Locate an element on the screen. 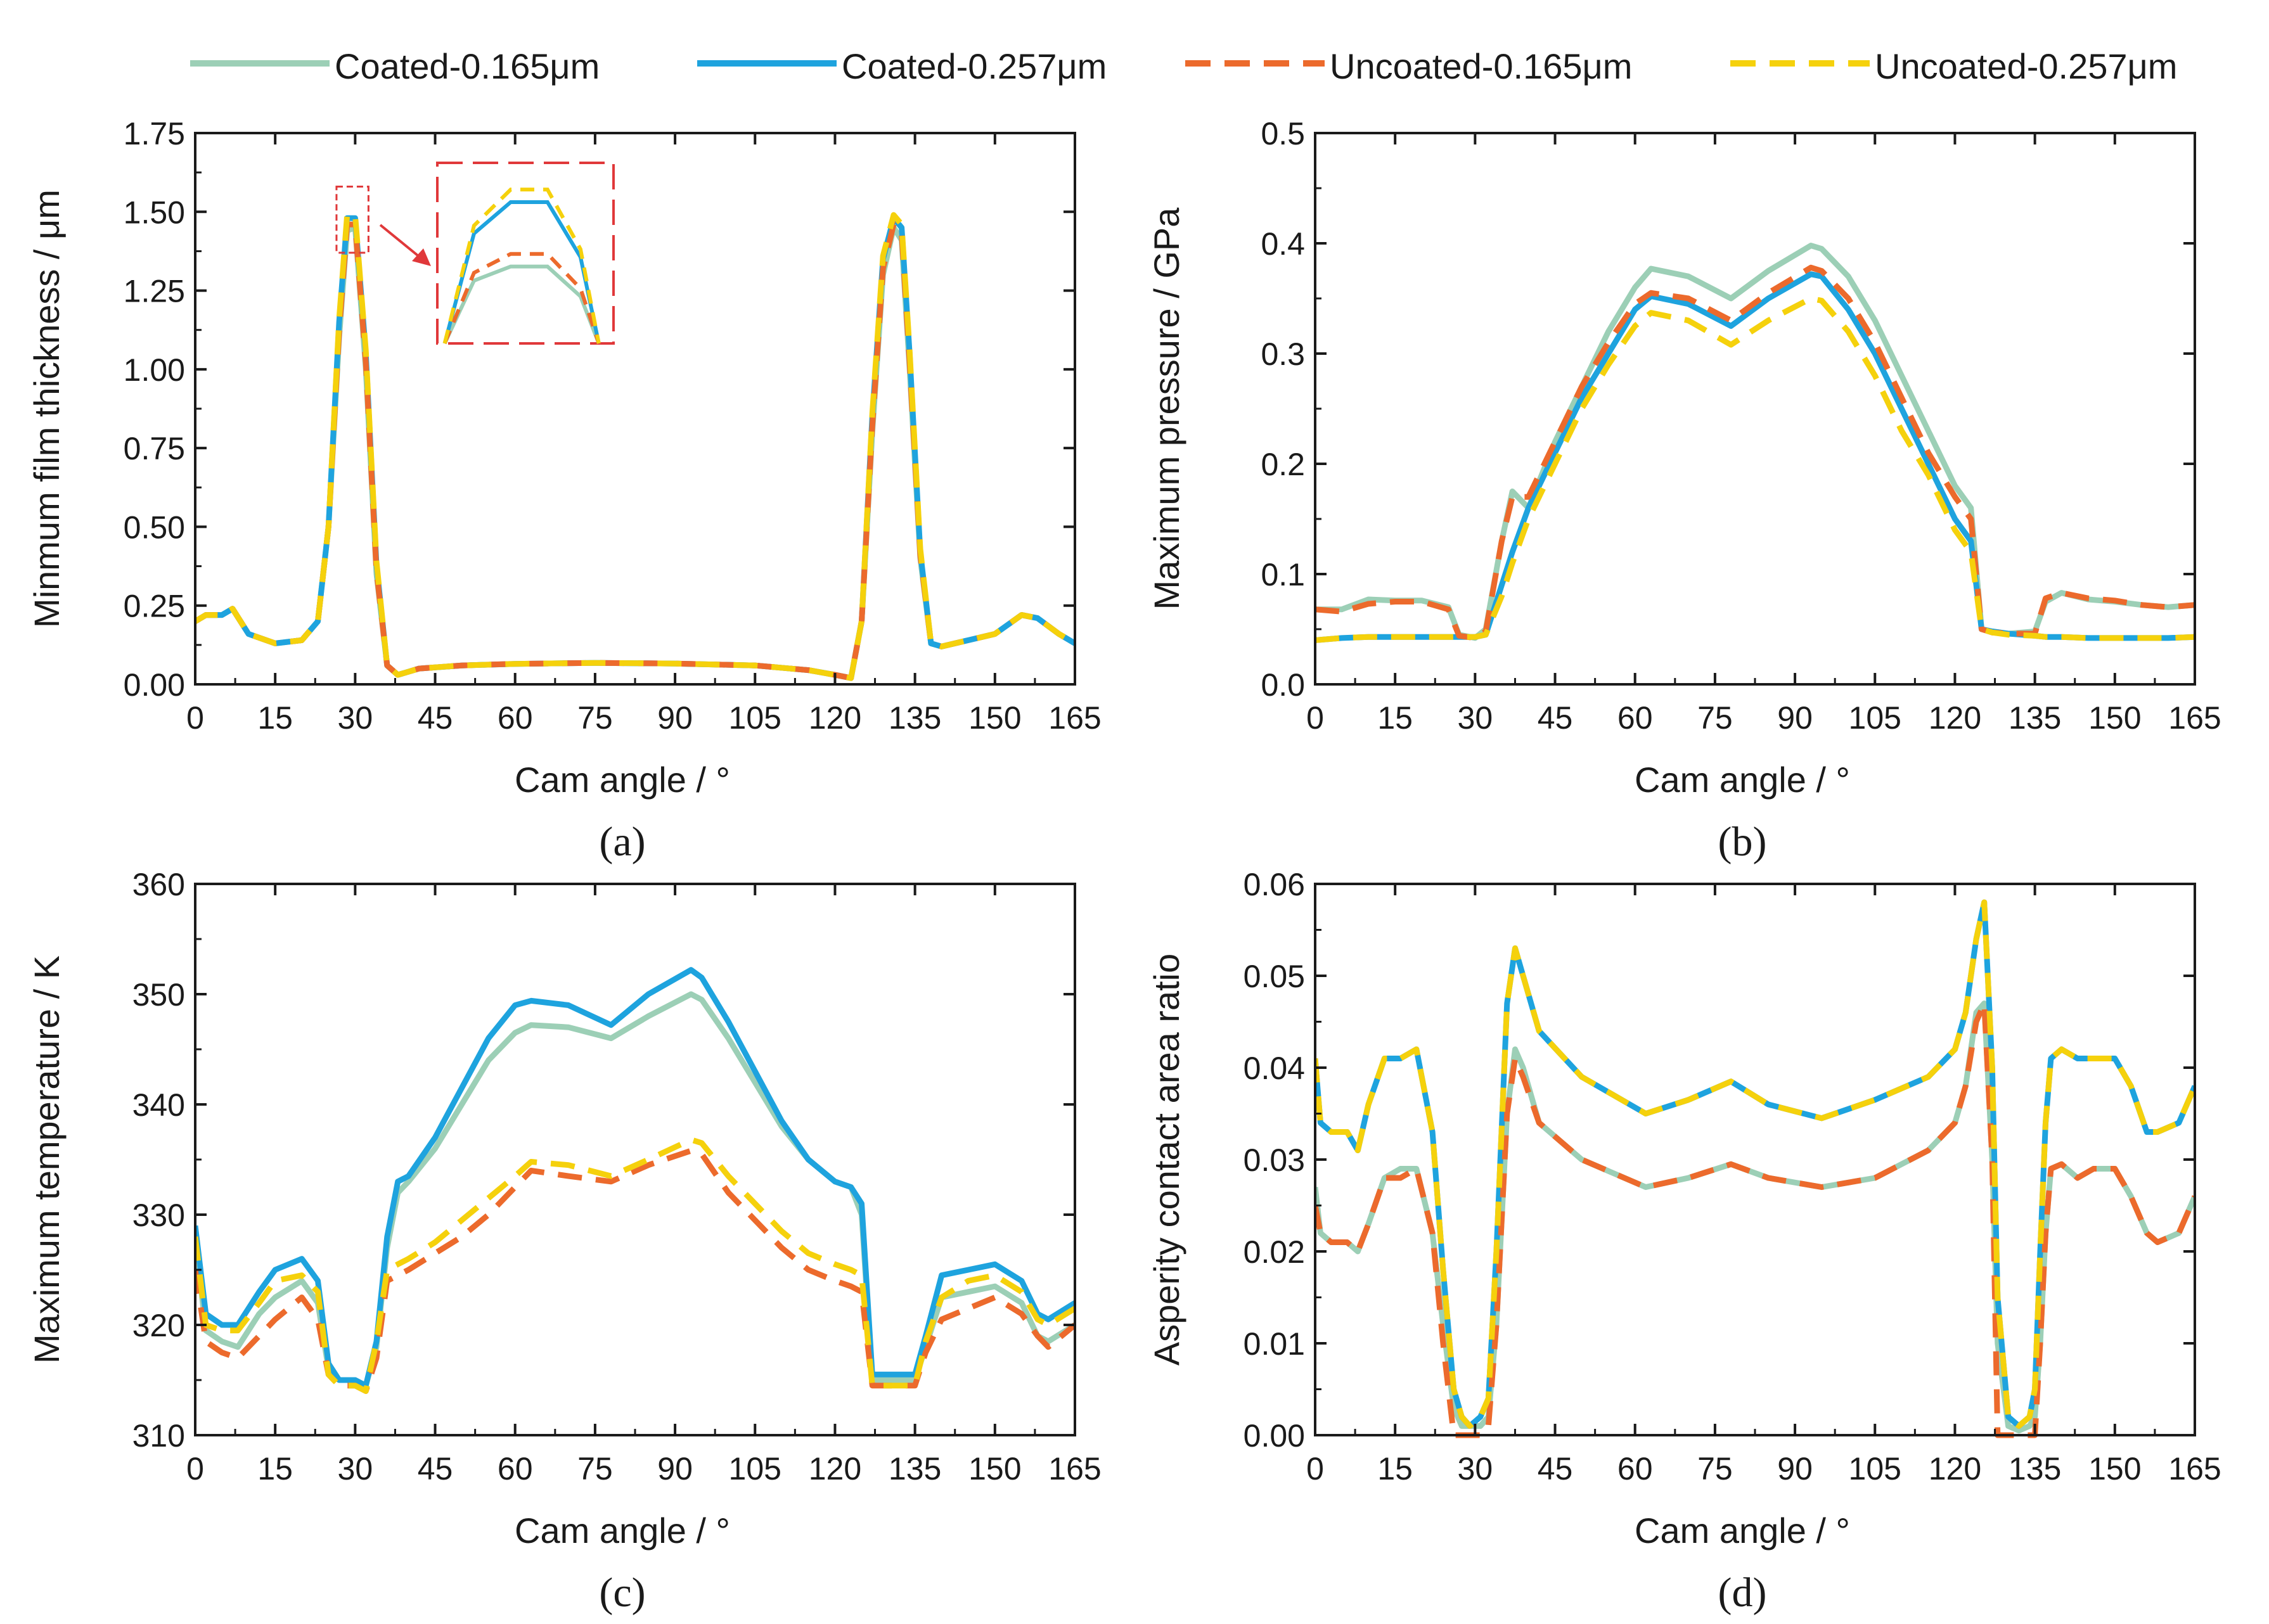 The width and height of the screenshot is (2269, 1624). y-tick-label: 0.4 is located at coordinates (1283, 244).